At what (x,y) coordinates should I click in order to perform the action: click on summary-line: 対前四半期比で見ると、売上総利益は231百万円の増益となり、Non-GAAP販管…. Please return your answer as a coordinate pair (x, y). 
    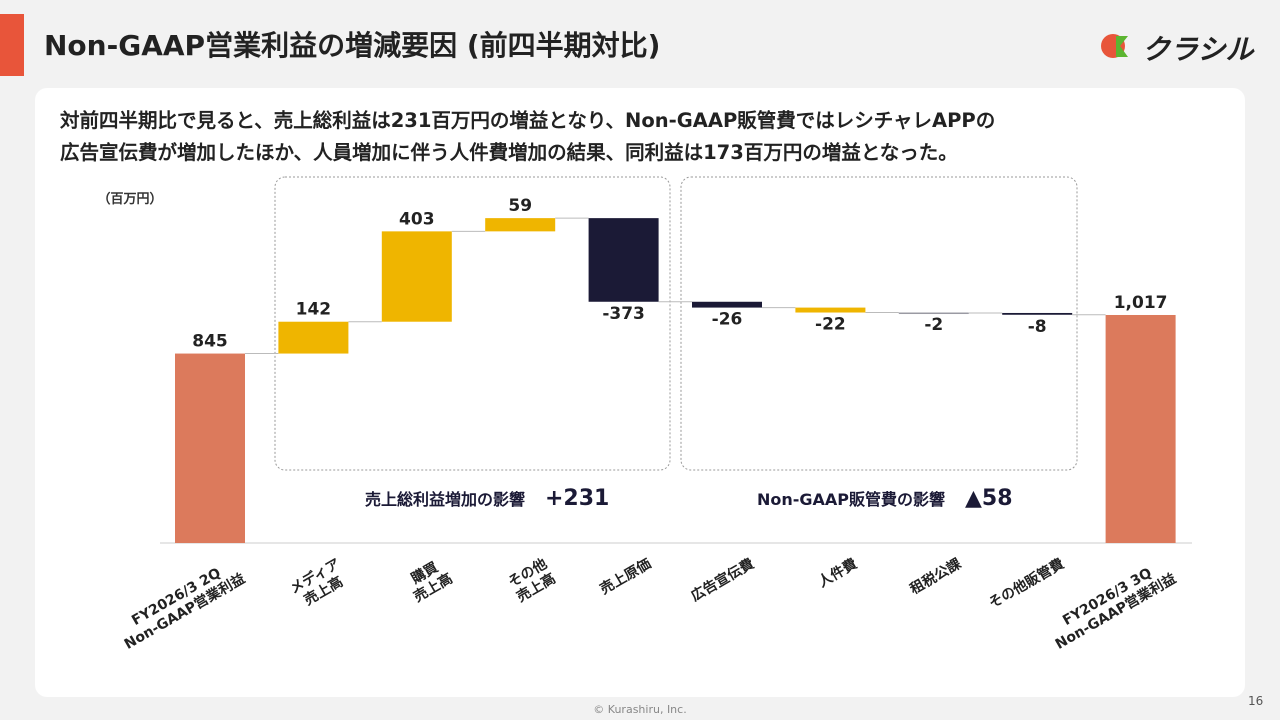
    Looking at the image, I should click on (528, 120).